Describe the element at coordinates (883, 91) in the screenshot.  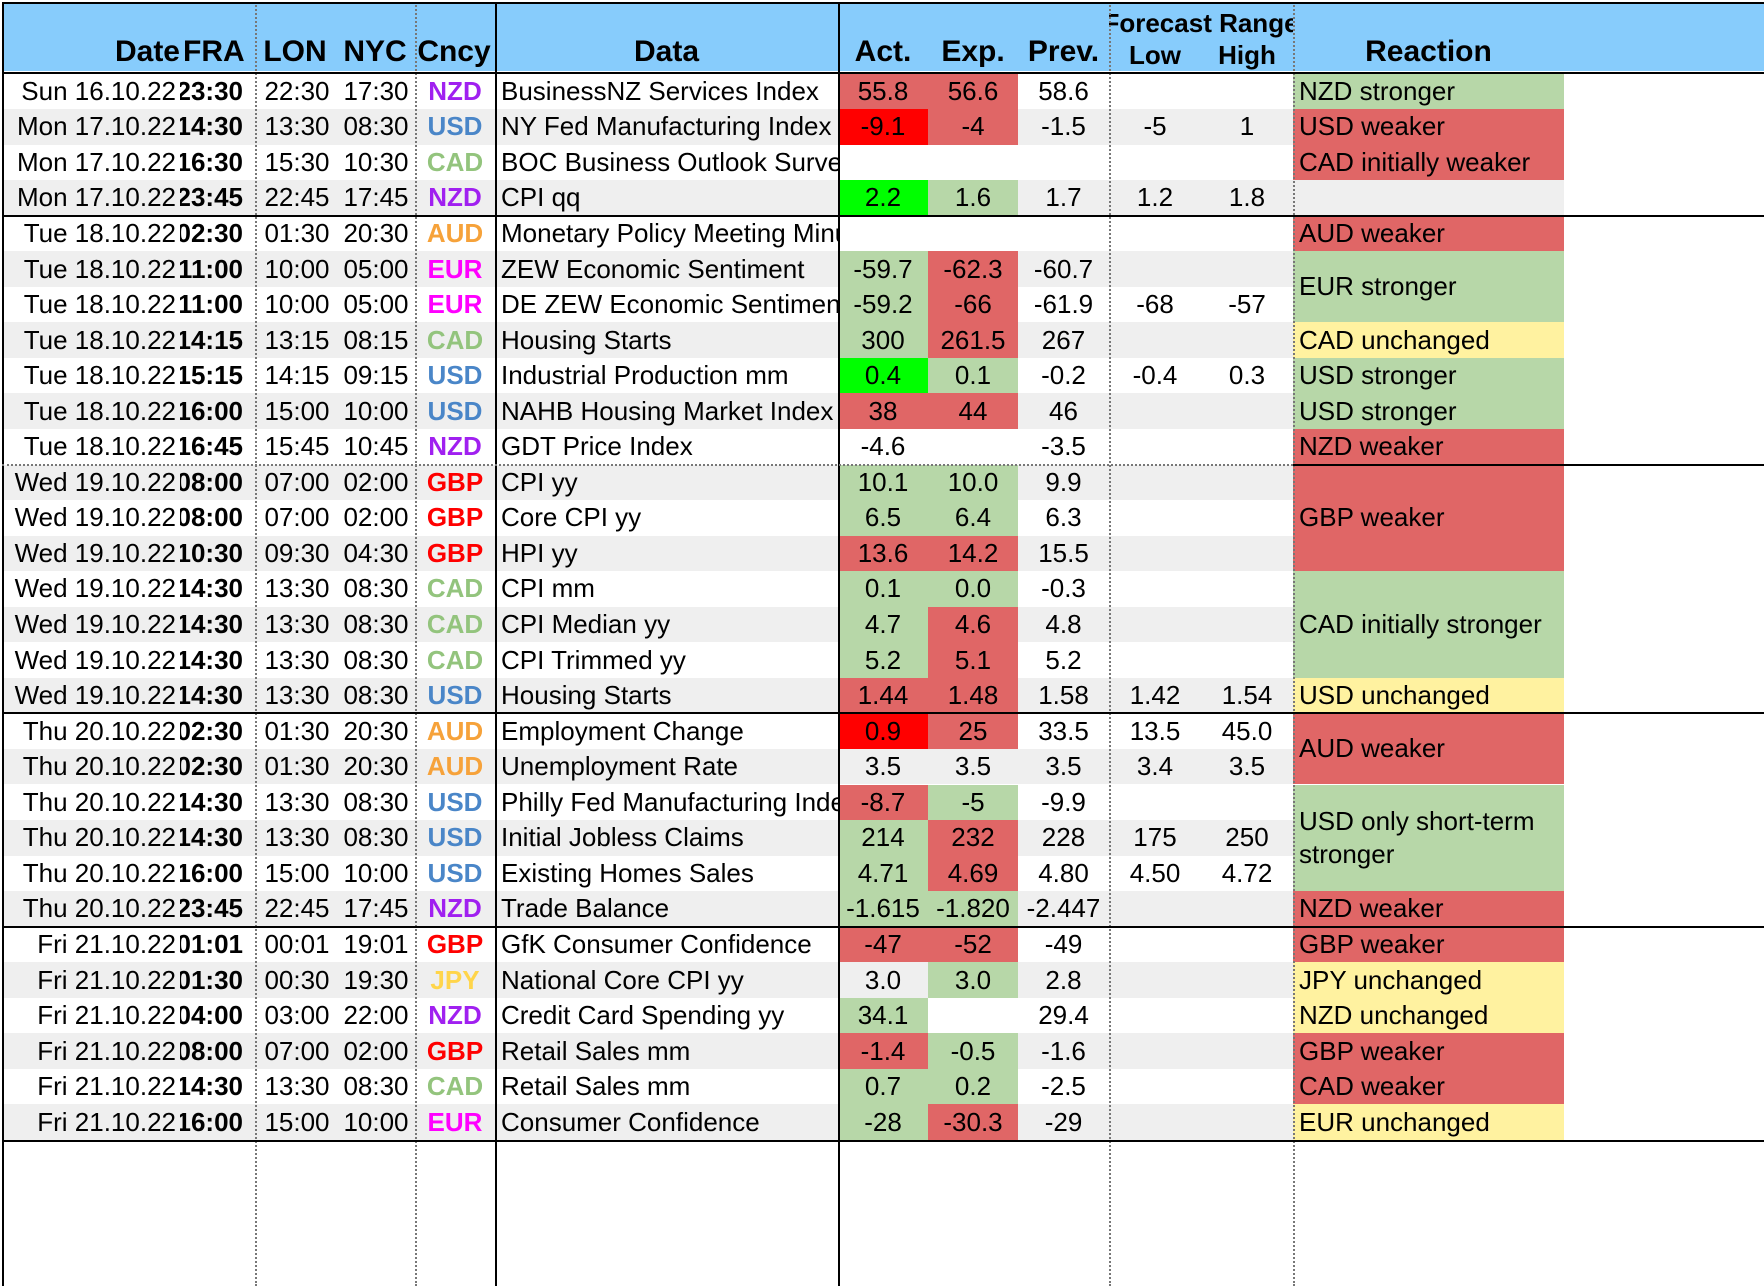
I see `cell-act: 55.8` at that location.